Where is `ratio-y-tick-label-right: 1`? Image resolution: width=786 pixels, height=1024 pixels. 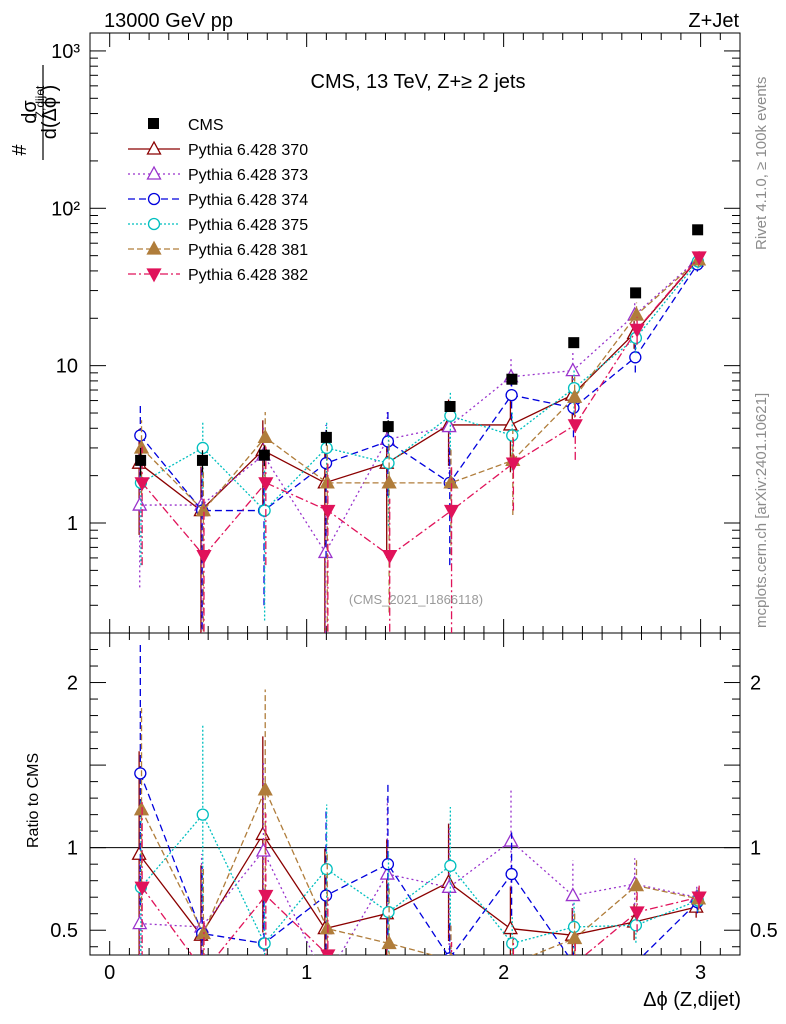 ratio-y-tick-label-right: 1 is located at coordinates (755, 849).